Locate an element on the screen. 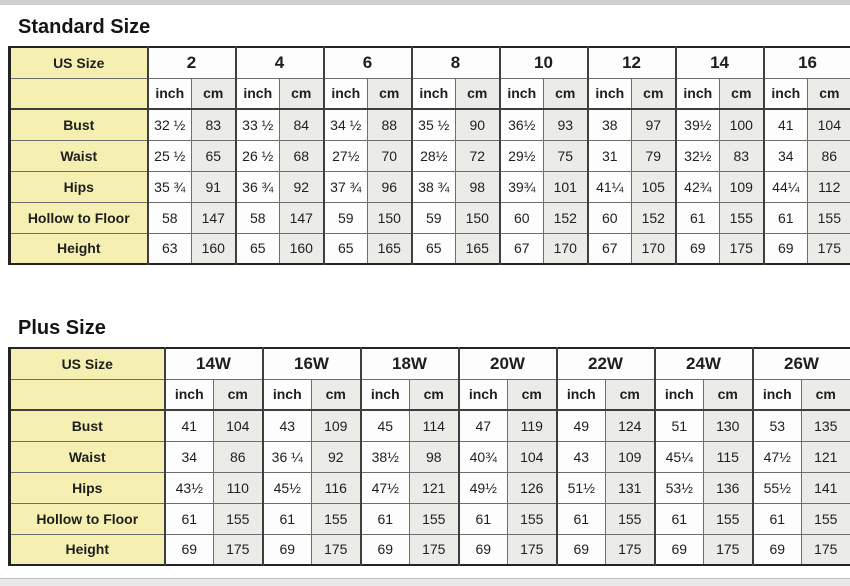 Image resolution: width=850 pixels, height=586 pixels. measurement-cell: 112 is located at coordinates (828, 186).